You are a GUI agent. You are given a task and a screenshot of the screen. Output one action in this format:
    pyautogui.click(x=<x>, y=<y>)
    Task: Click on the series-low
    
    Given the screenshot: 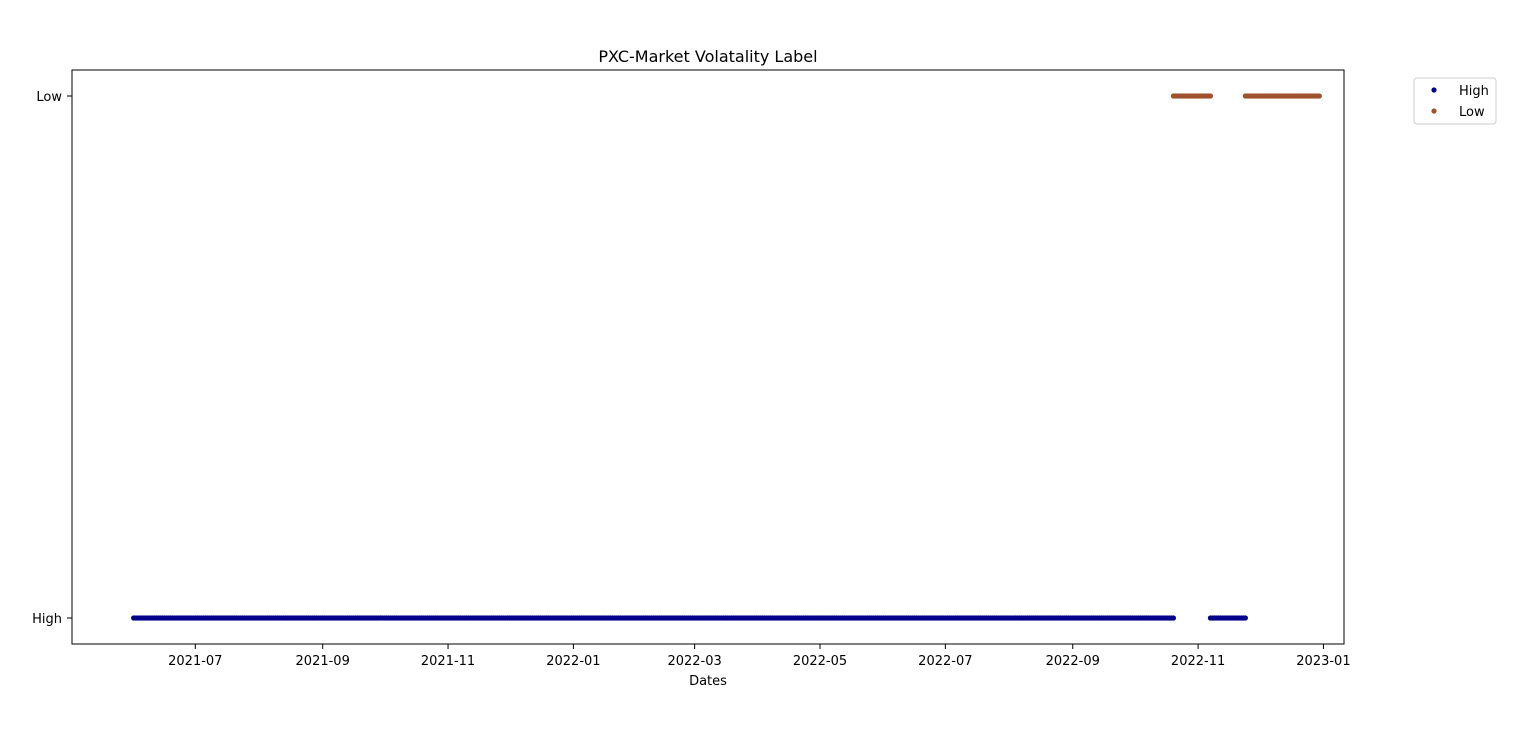 What is the action you would take?
    pyautogui.click(x=1246, y=96)
    